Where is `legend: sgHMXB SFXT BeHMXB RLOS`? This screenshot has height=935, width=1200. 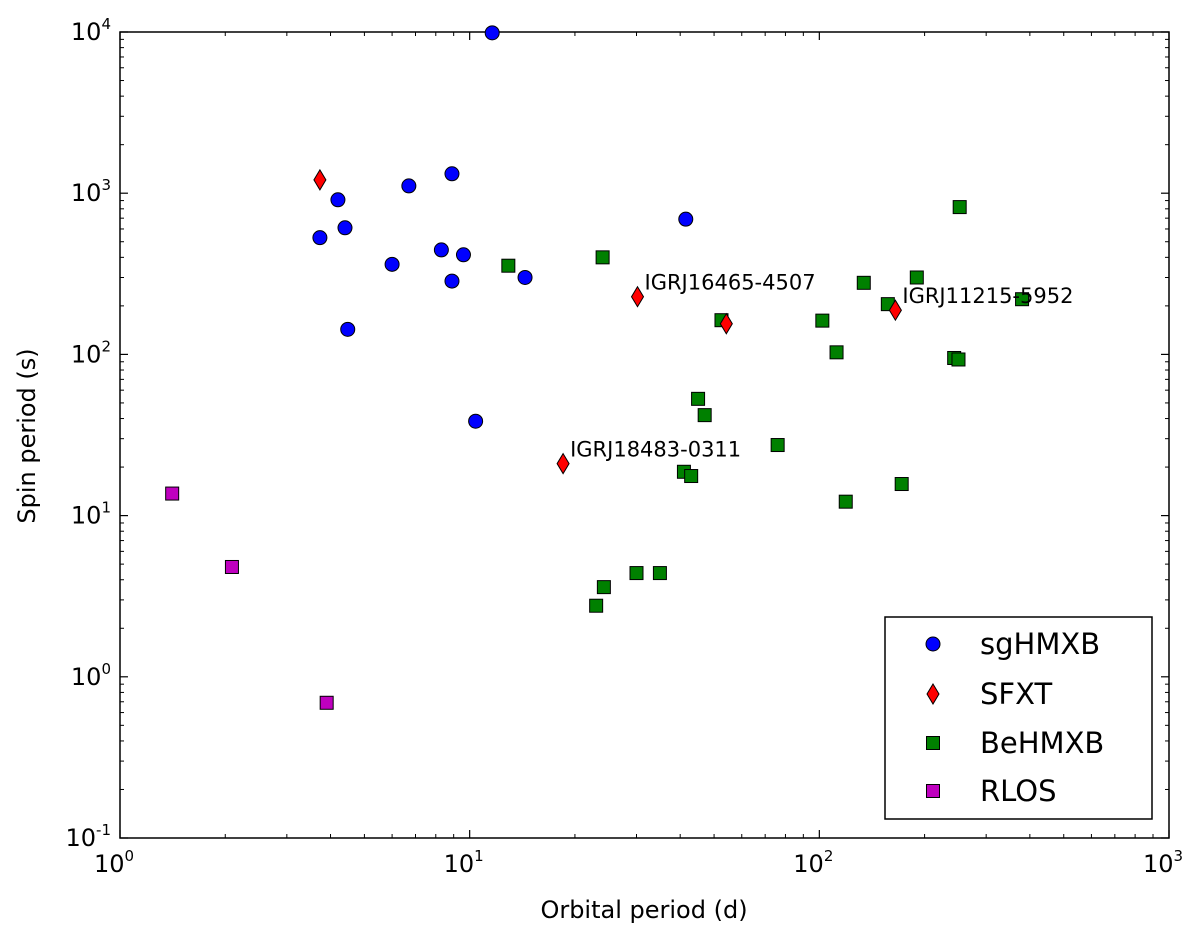 legend: sgHMXB SFXT BeHMXB RLOS is located at coordinates (1018, 718).